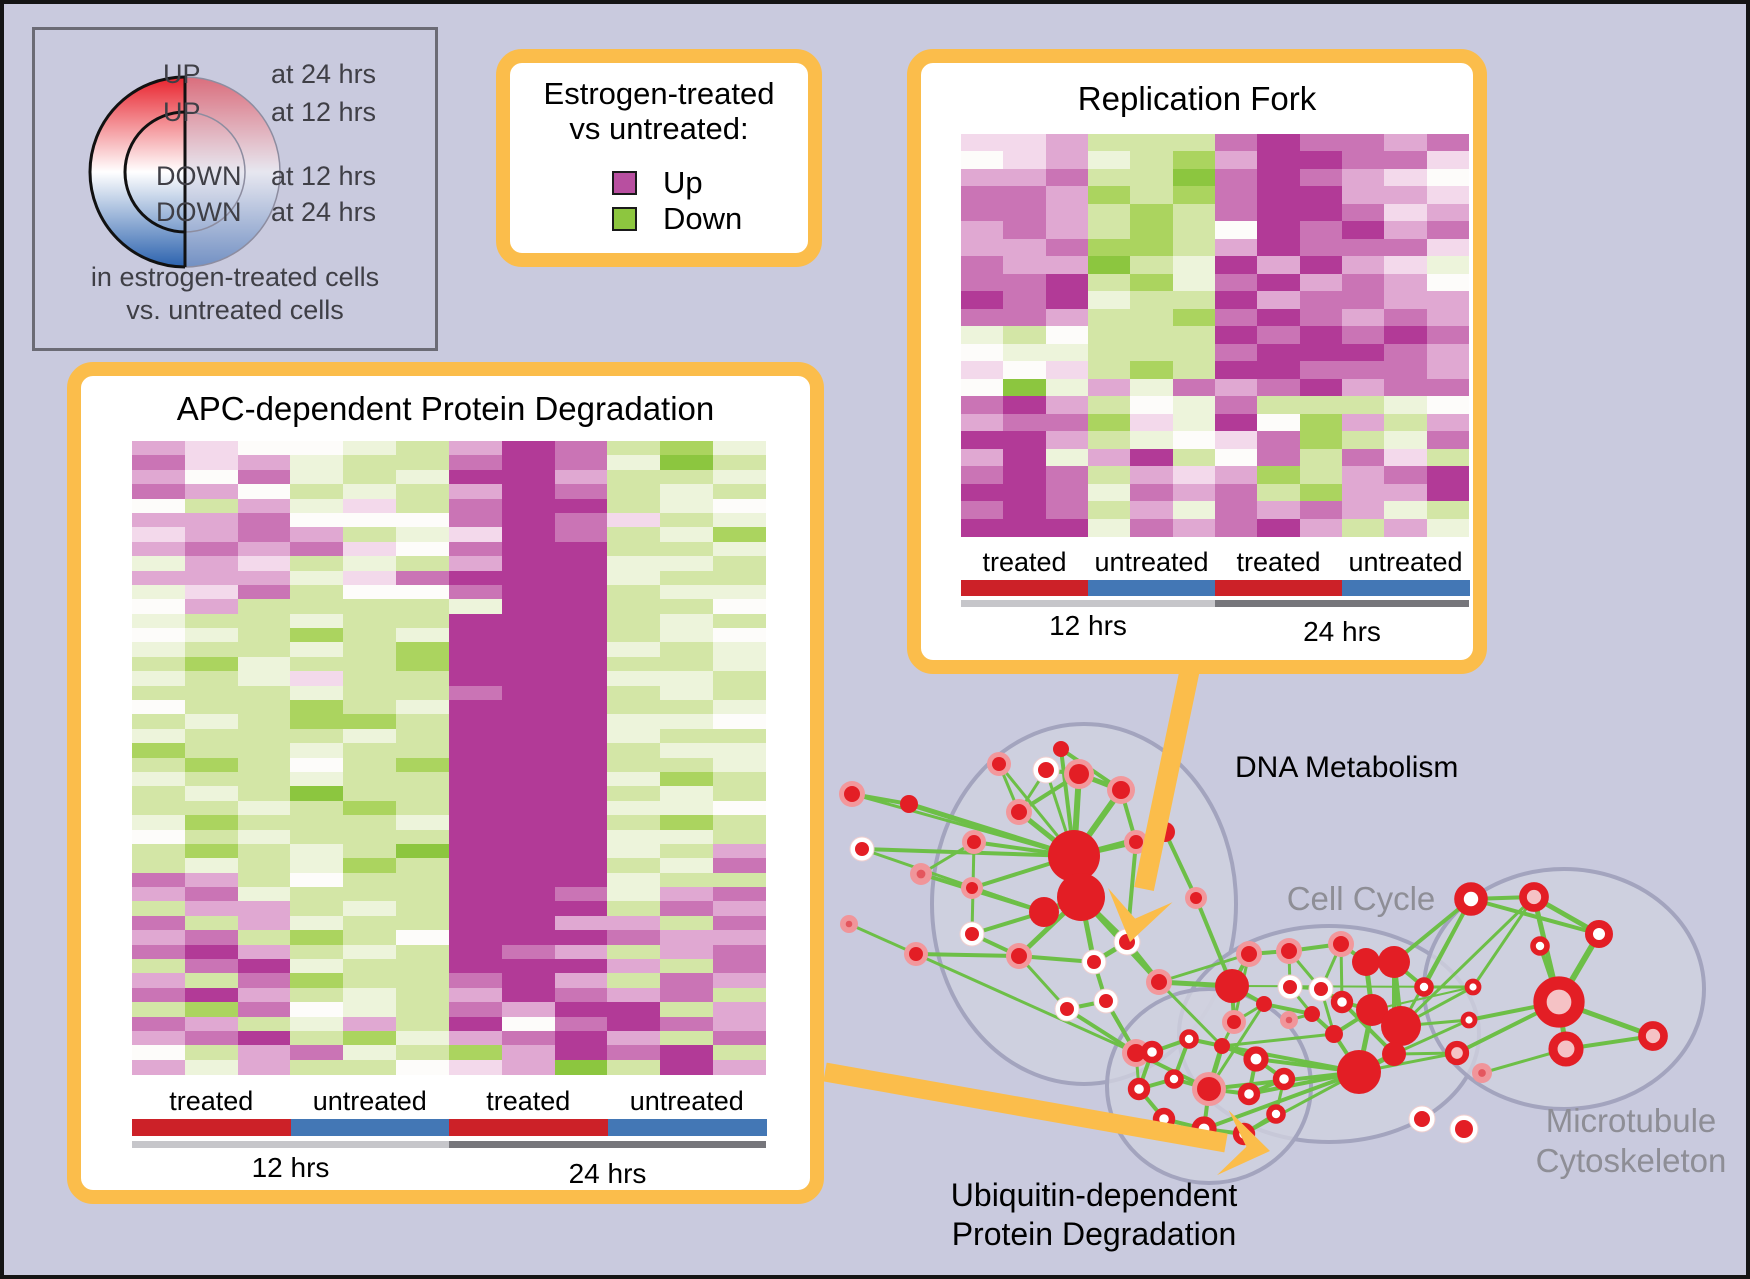 This screenshot has height=1279, width=1750. What do you see at coordinates (687, 1127) in the screenshot?
I see `untreated-bar` at bounding box center [687, 1127].